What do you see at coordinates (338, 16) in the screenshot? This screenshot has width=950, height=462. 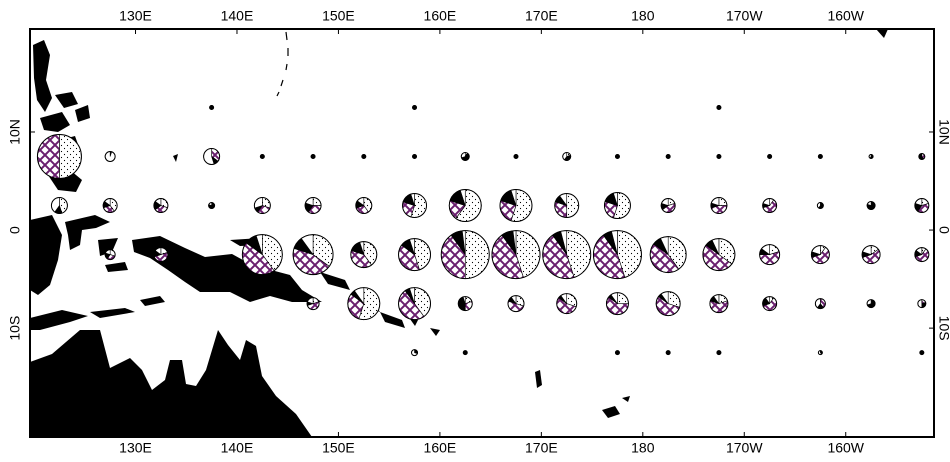 I see `lon-label-top: 150E` at bounding box center [338, 16].